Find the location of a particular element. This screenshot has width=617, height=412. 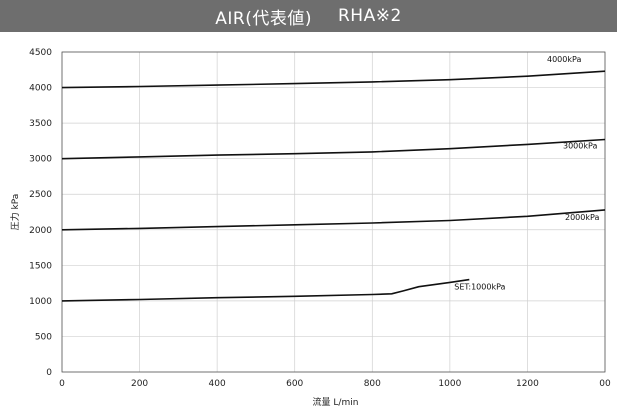

chart-title-banner: AIR(代表値) RHA※2 is located at coordinates (308, 16).